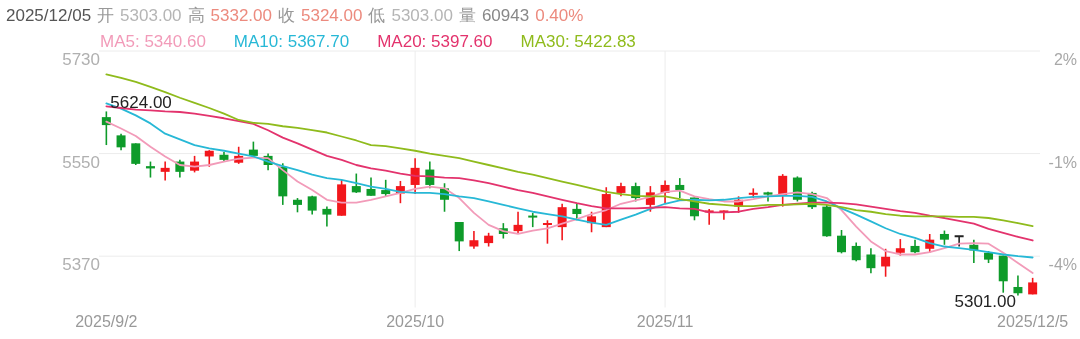 This screenshot has width=1080, height=339. Describe the element at coordinates (578, 41) in the screenshot. I see `text: MA30: 5422.83` at that location.